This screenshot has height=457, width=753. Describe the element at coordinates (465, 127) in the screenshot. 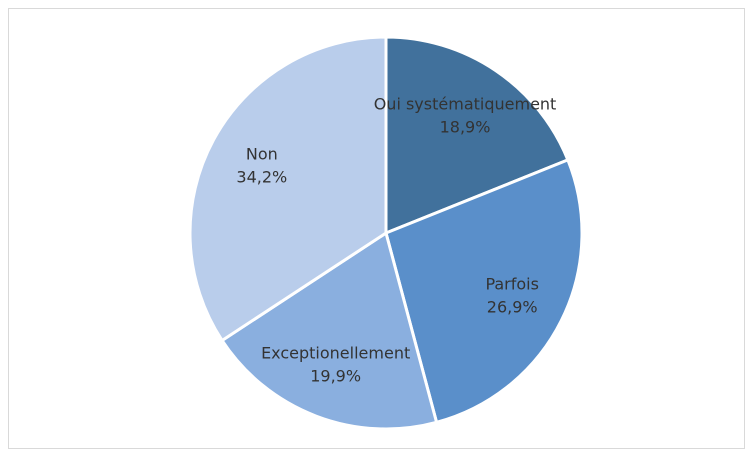

I see `slice-value-label: 18,9%` at that location.